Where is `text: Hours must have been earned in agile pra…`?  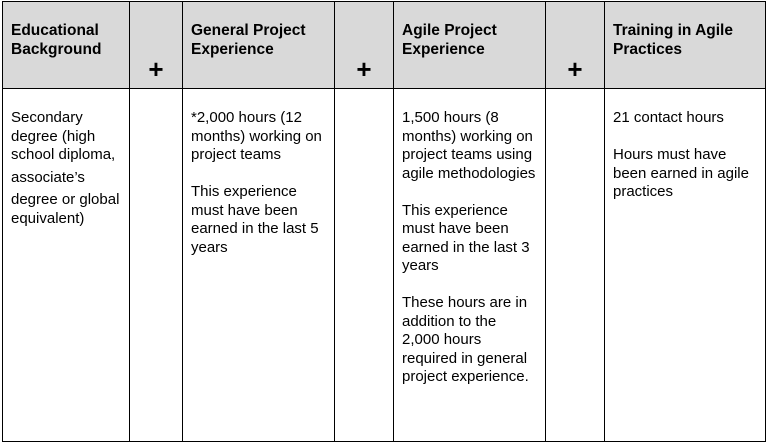
text: Hours must have been earned in agile pra… is located at coordinates (681, 173).